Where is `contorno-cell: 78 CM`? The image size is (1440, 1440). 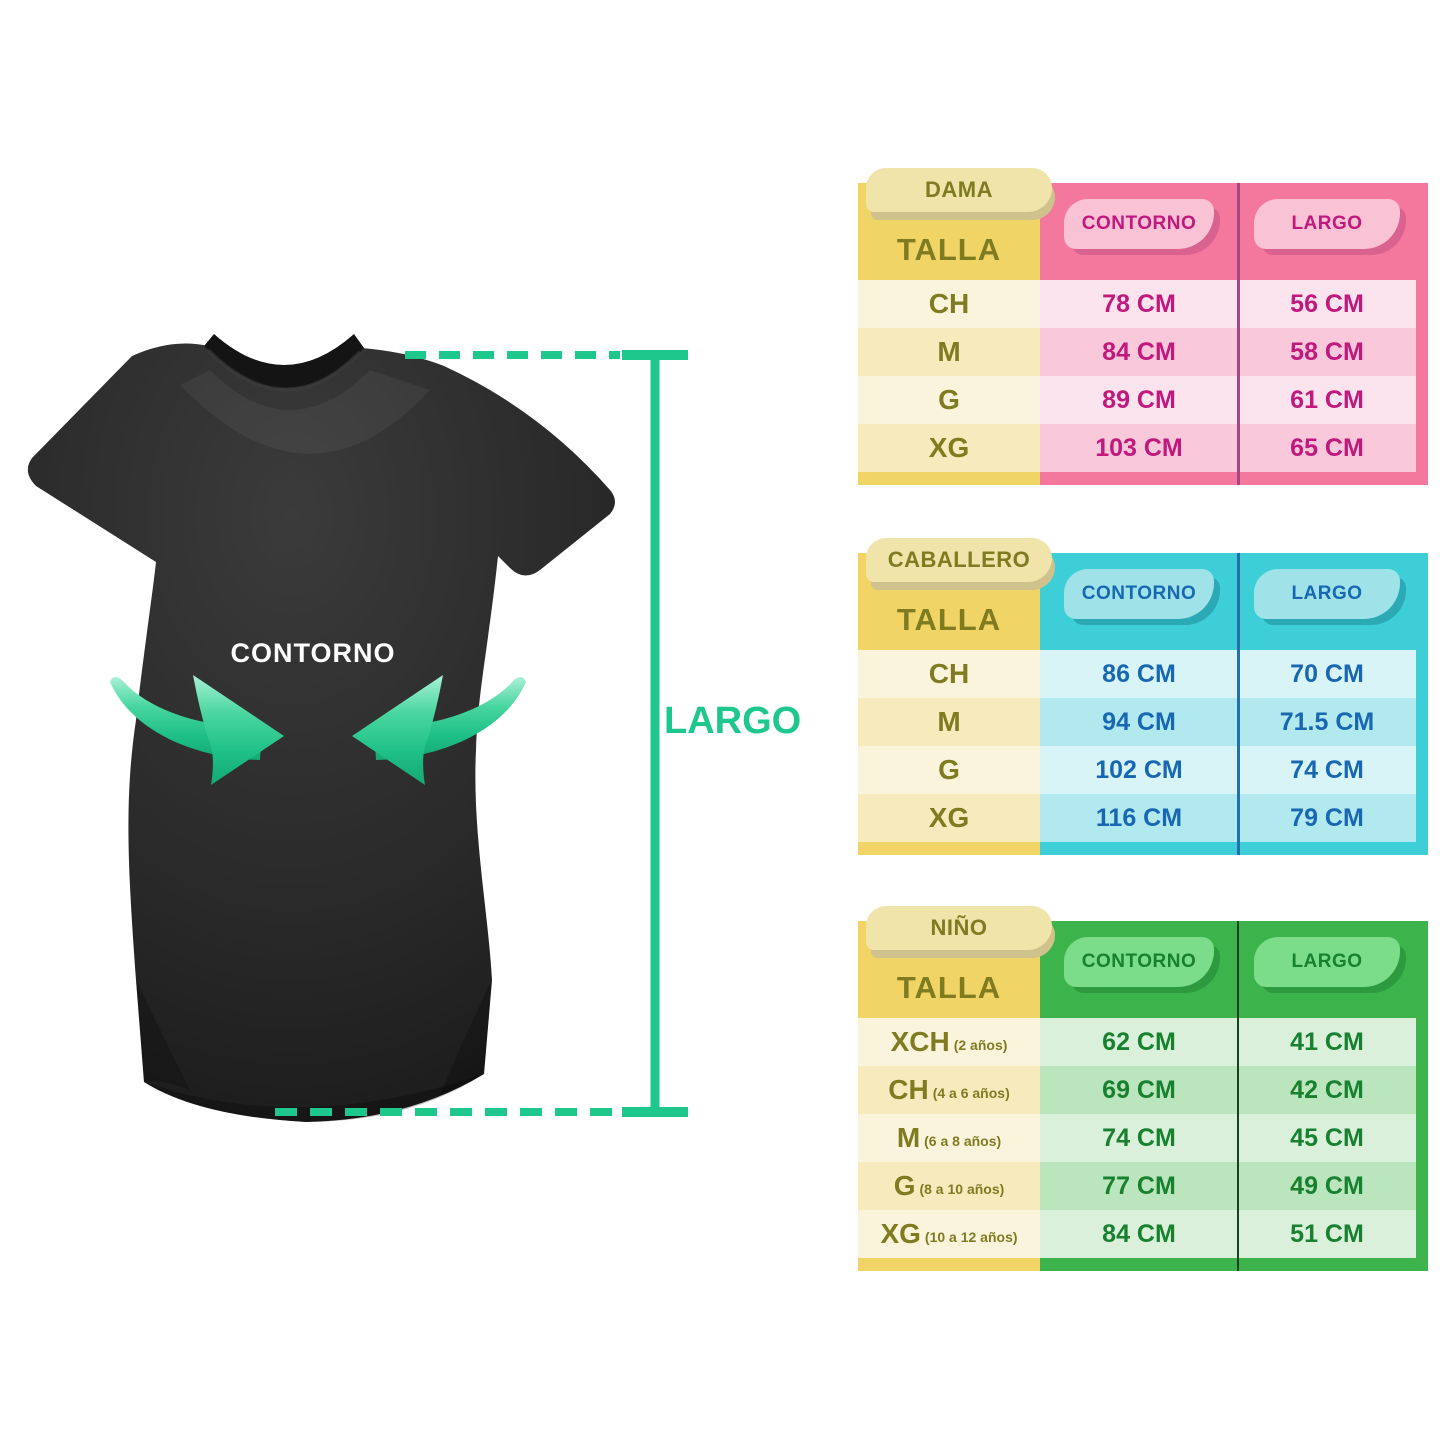 contorno-cell: 78 CM is located at coordinates (1139, 303).